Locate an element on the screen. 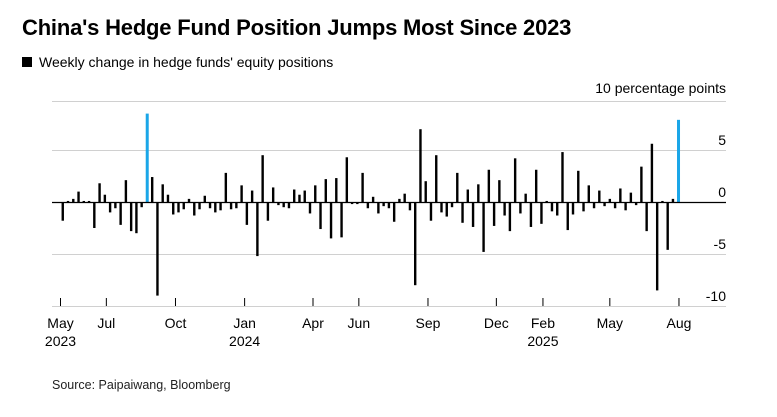  legend-swatch is located at coordinates (27, 62).